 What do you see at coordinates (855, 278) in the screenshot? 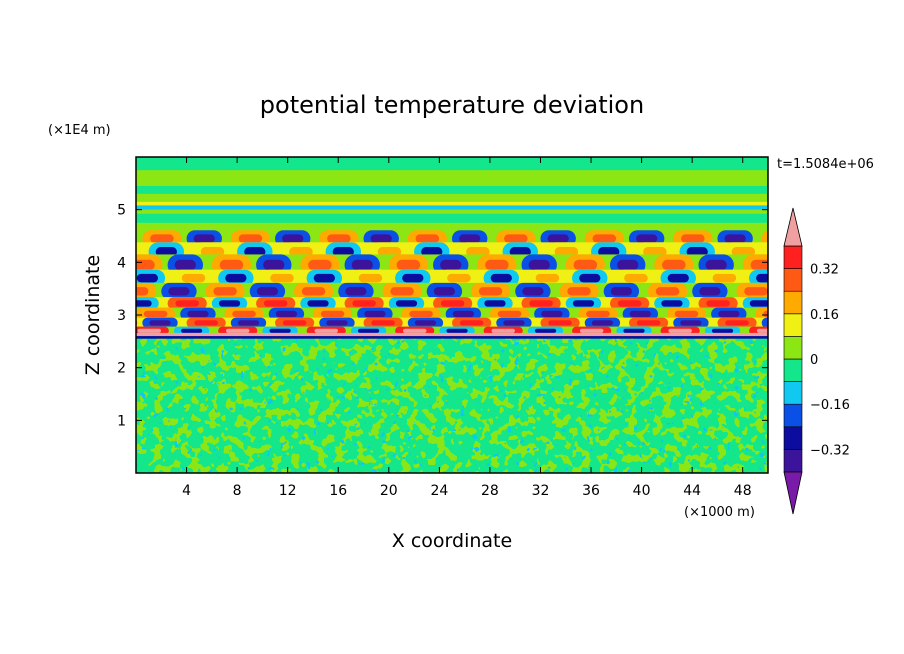
I see `wave-cell-negative` at bounding box center [855, 278].